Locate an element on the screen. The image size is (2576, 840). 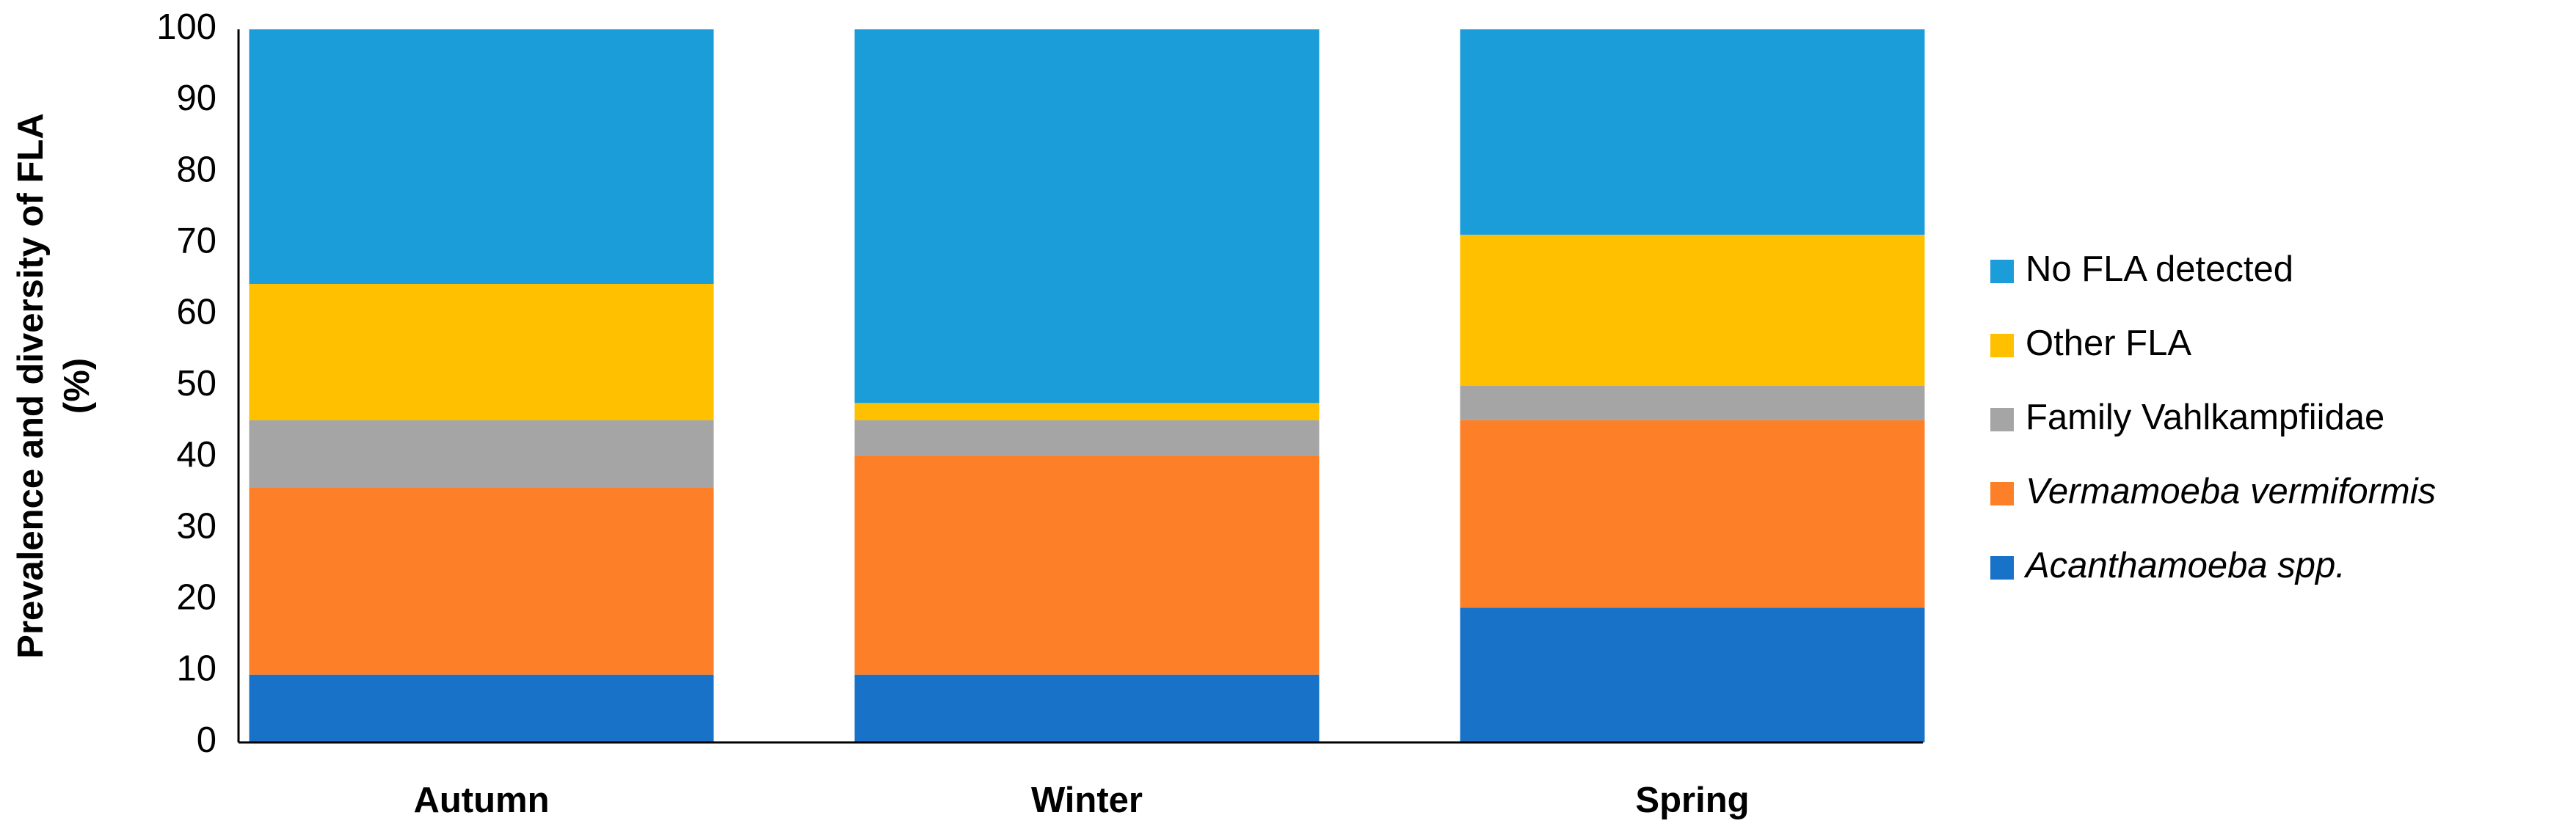
x-tick-label: Spring is located at coordinates (1692, 800).